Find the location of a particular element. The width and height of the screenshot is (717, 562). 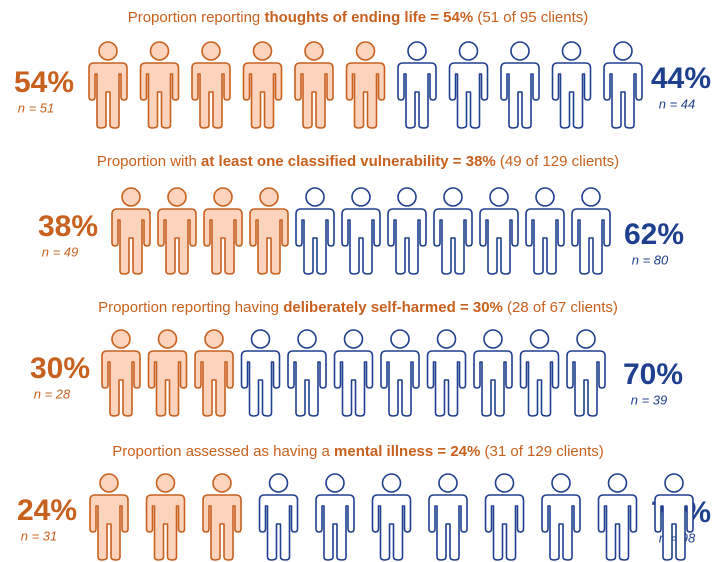

left-n: n = 49 is located at coordinates (60, 251).